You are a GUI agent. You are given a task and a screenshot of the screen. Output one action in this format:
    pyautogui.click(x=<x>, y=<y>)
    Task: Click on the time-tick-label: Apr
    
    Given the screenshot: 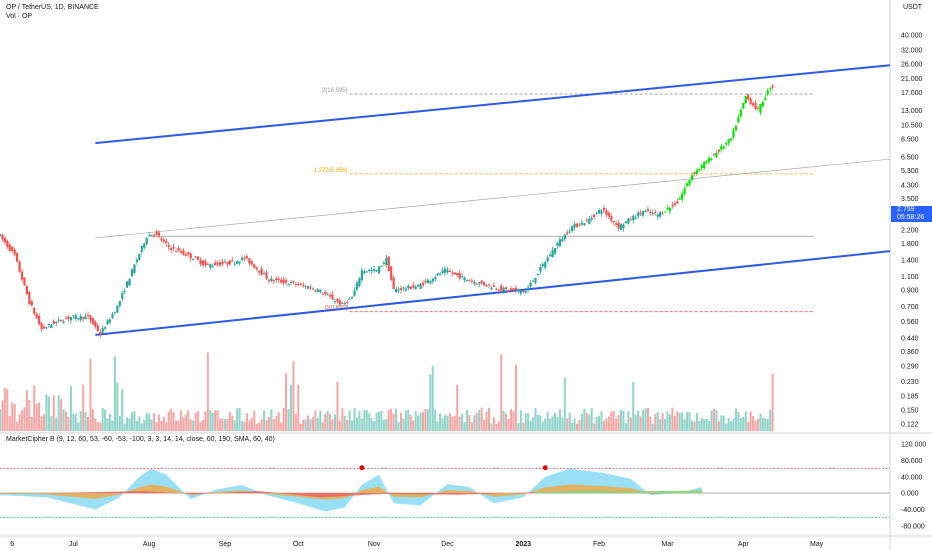 What is the action you would take?
    pyautogui.click(x=744, y=544)
    